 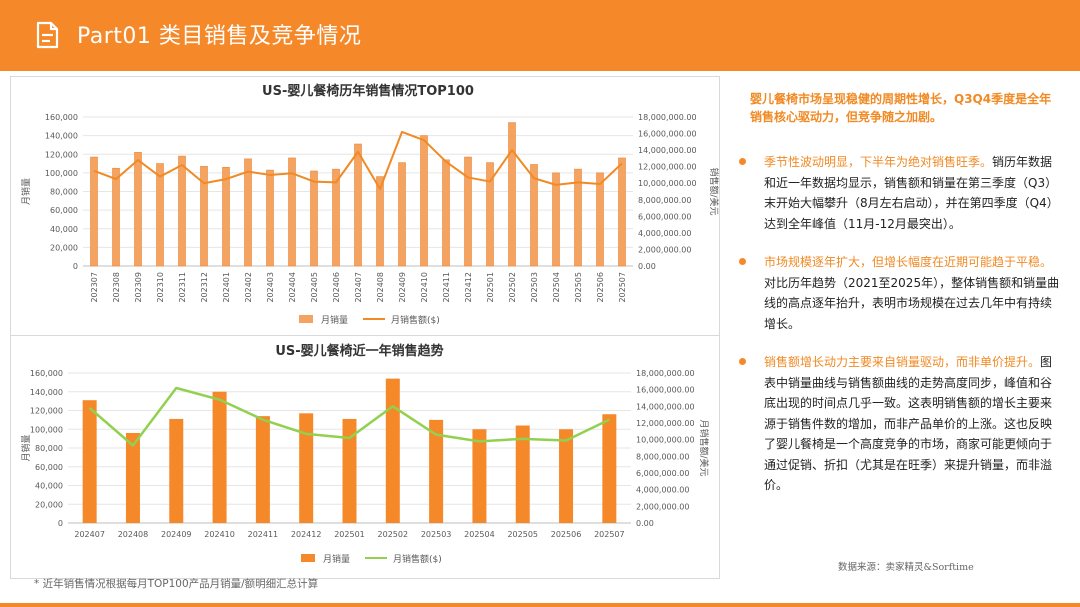 I want to click on y2-tick-label: 12,000,000.00, so click(x=667, y=167).